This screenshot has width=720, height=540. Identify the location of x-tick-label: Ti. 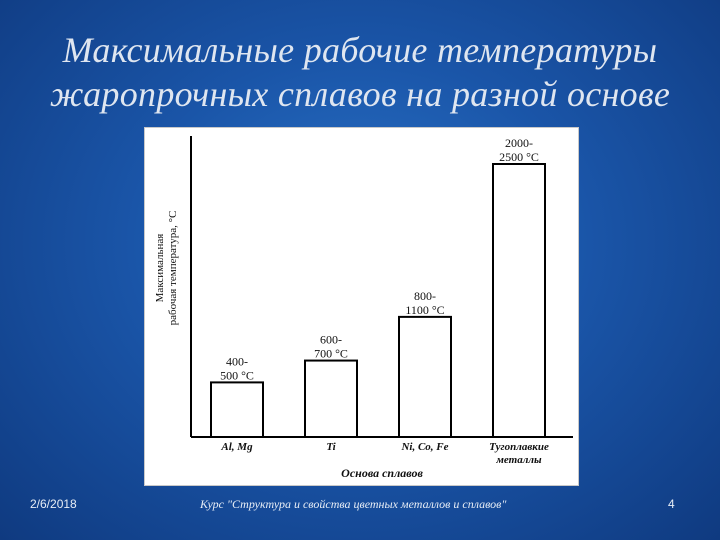
(331, 447).